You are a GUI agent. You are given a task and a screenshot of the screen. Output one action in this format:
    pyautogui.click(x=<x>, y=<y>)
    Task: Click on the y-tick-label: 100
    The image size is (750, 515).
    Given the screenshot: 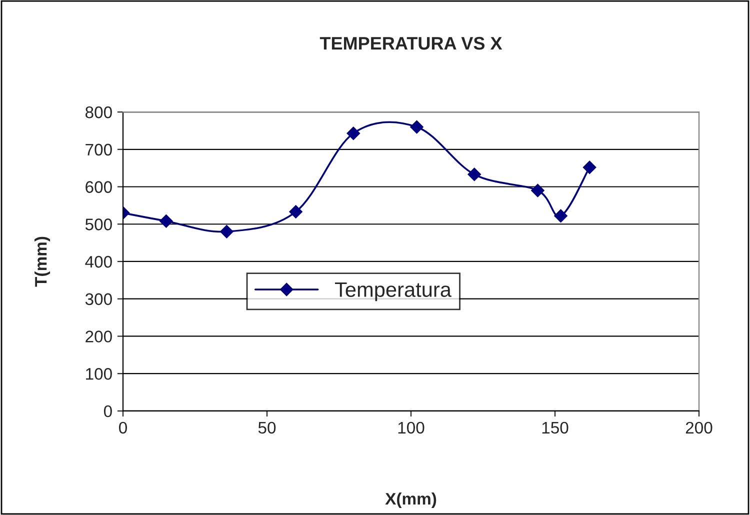 What is the action you would take?
    pyautogui.click(x=99, y=374)
    